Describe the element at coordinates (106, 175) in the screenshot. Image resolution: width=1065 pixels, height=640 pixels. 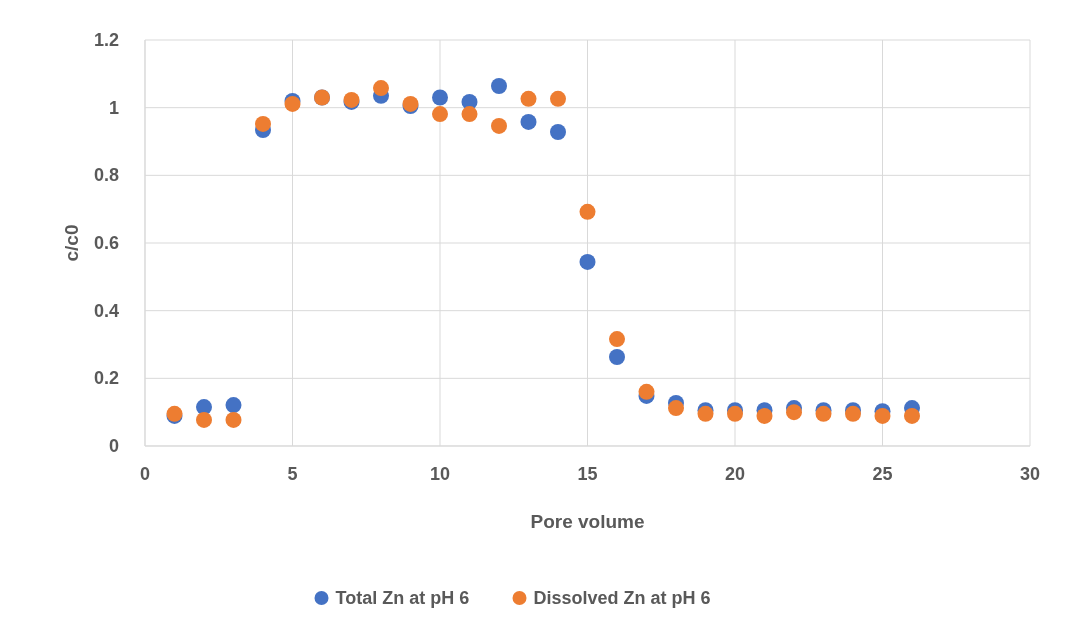
I see `y-tick-label: 0.8` at that location.